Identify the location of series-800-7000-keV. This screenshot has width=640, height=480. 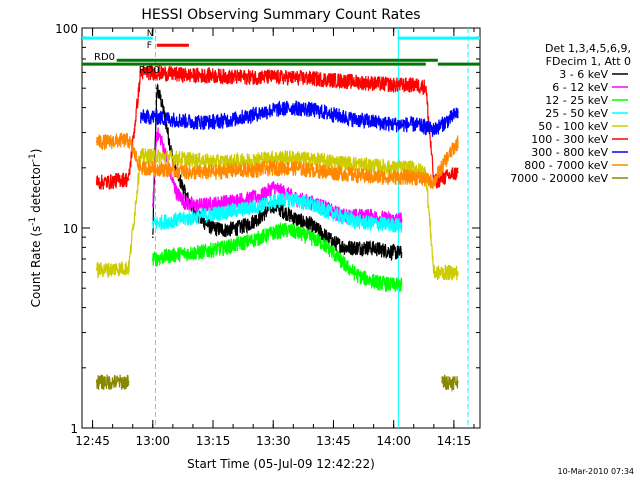
(277, 161).